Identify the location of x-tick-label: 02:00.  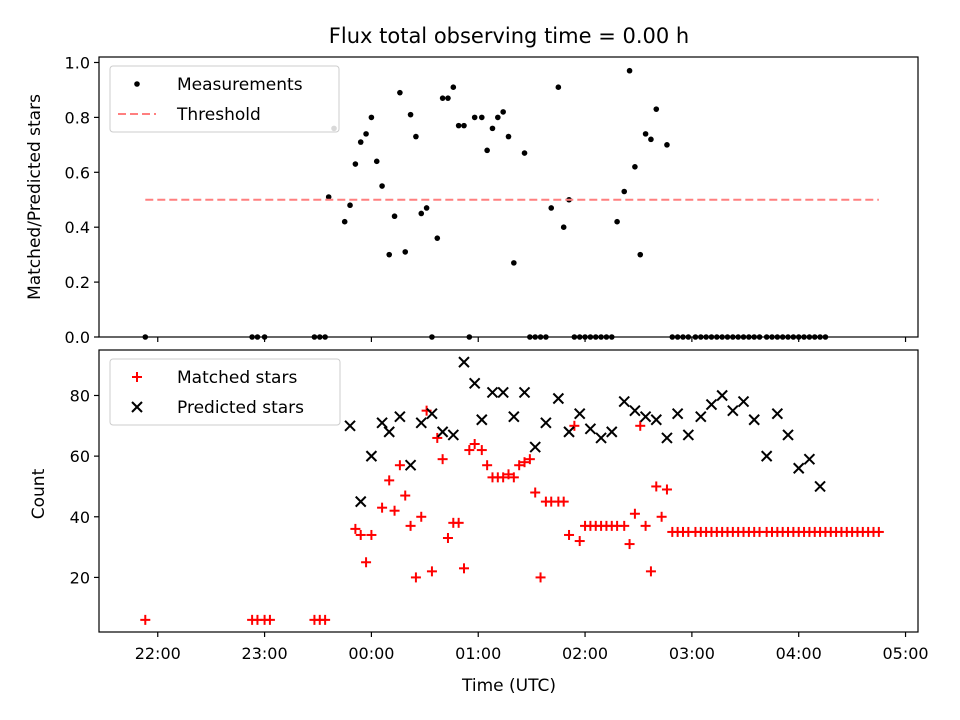
(585, 653).